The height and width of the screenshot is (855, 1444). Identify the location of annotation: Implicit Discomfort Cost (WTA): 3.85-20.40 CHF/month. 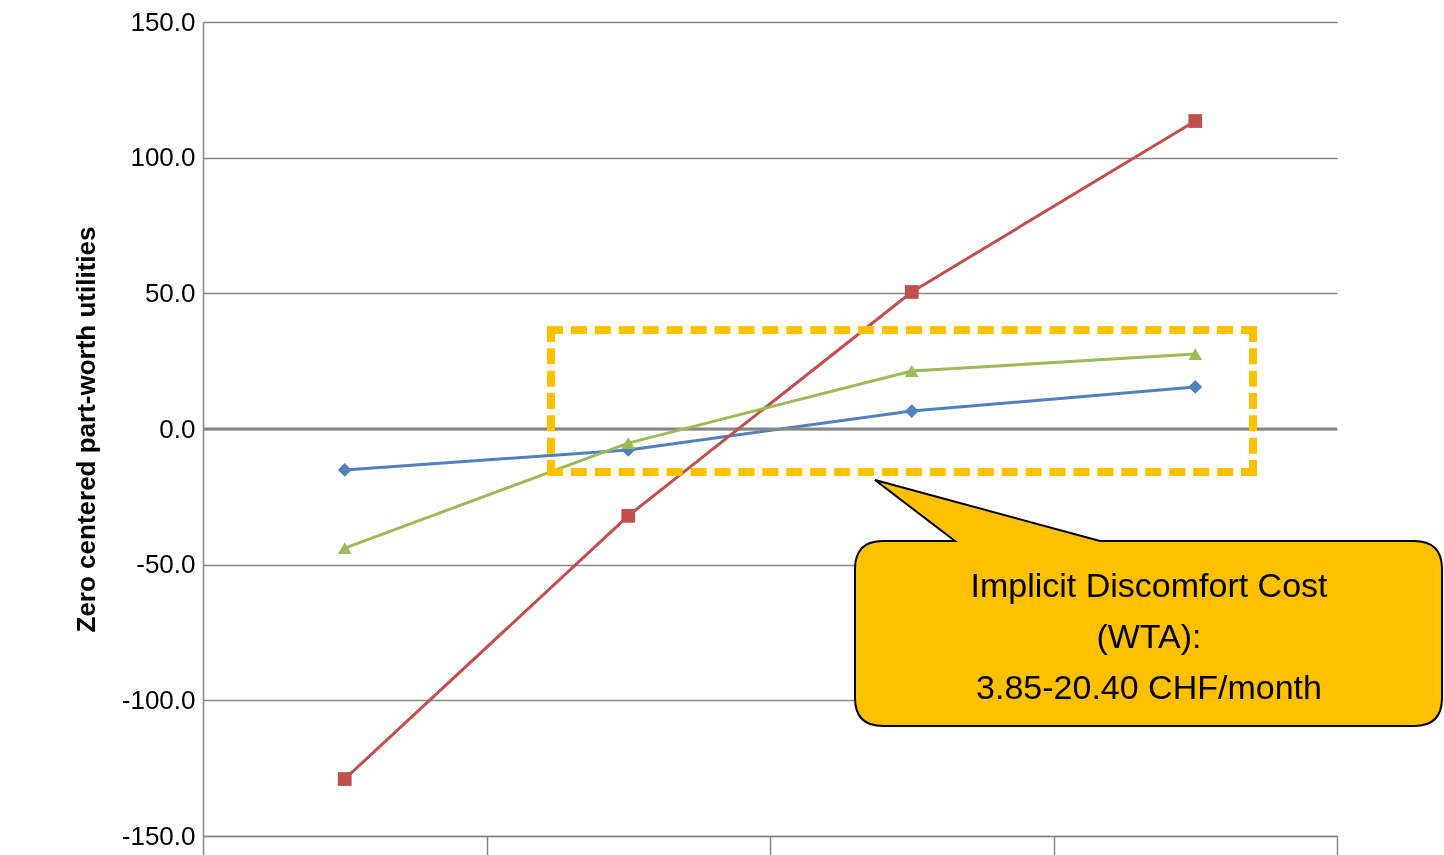
(1149, 636).